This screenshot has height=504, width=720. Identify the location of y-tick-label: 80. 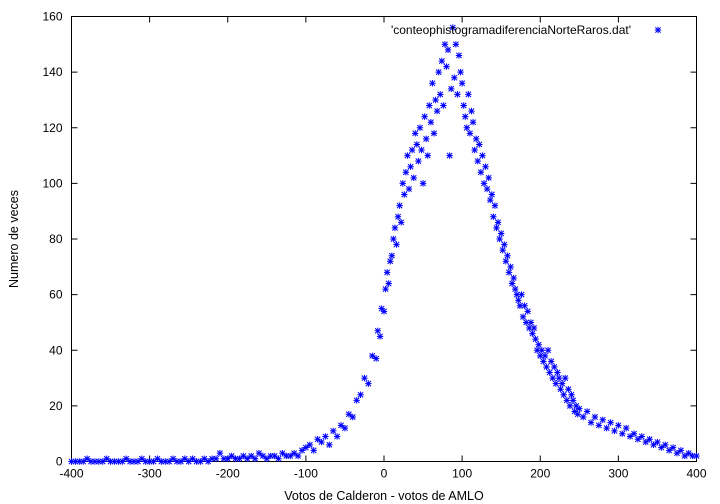
(56, 239).